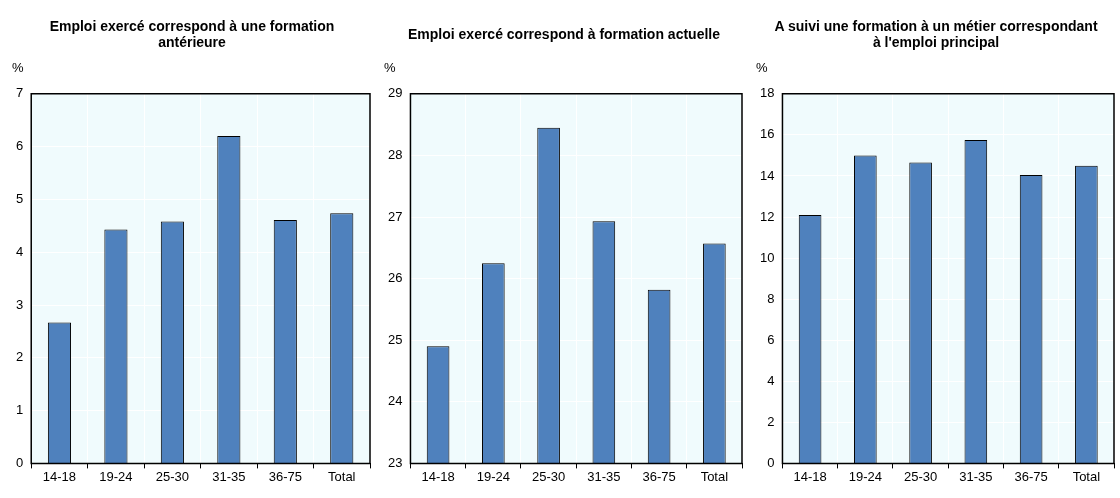 The image size is (1120, 498). I want to click on y-tick-label: 28, so click(395, 154).